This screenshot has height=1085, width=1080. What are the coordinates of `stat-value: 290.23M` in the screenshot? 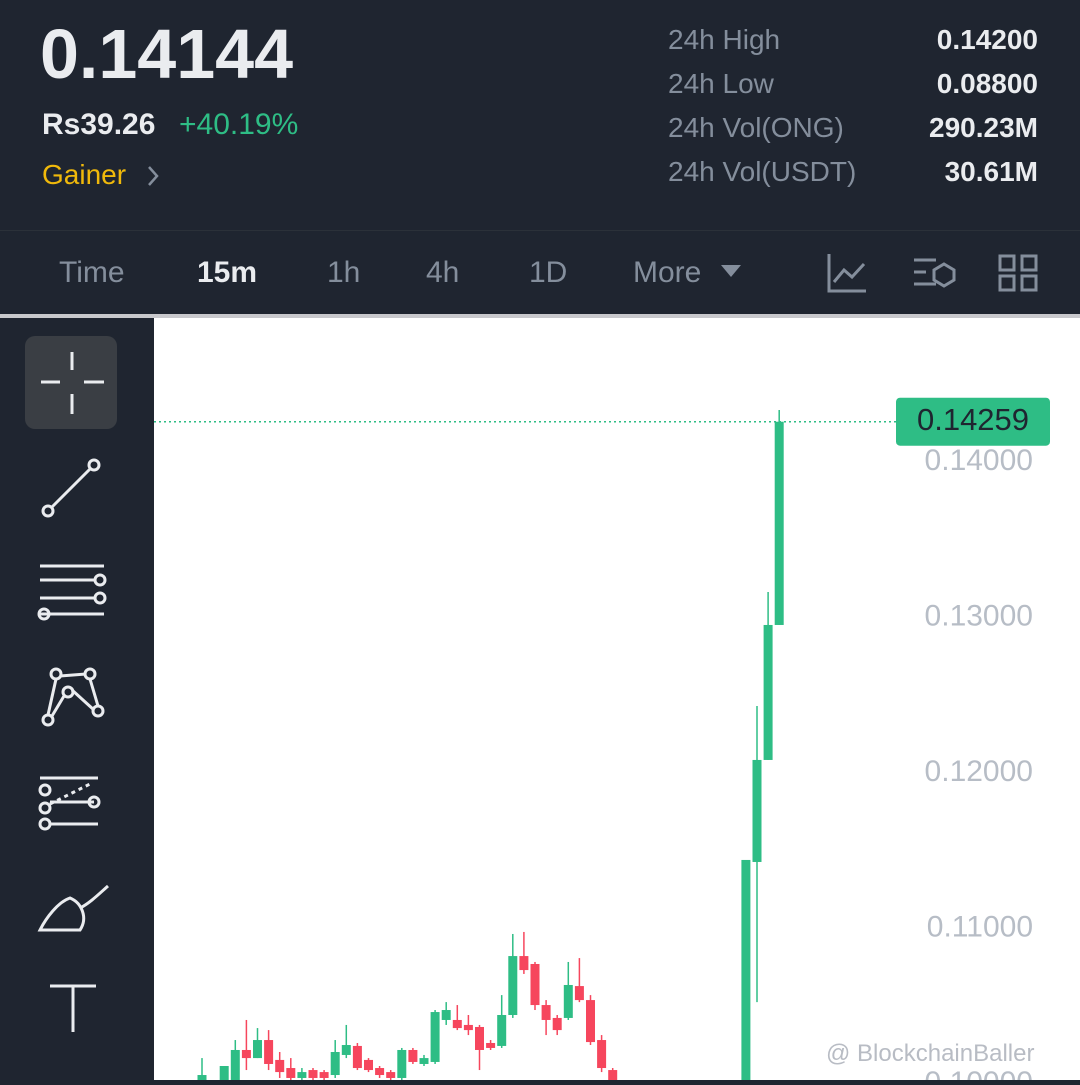 It's located at (983, 127).